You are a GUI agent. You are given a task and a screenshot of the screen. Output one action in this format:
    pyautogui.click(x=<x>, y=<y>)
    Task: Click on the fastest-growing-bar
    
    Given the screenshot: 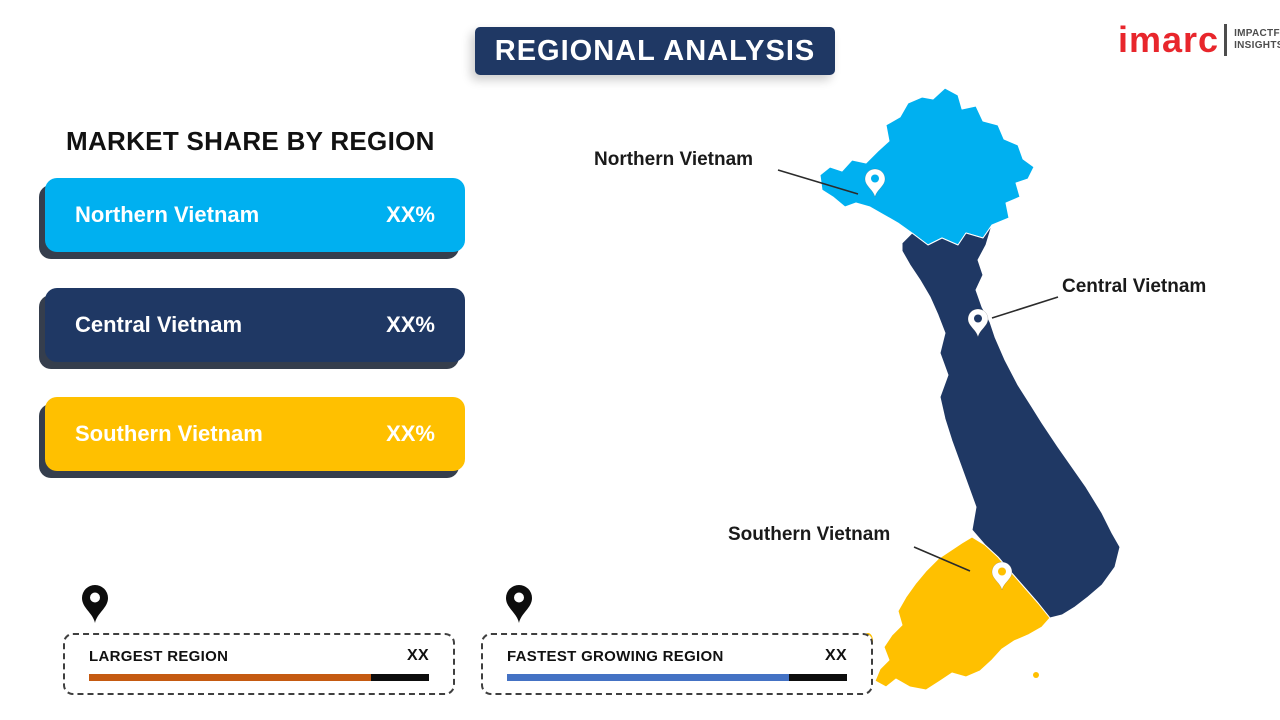 What is the action you would take?
    pyautogui.click(x=677, y=677)
    